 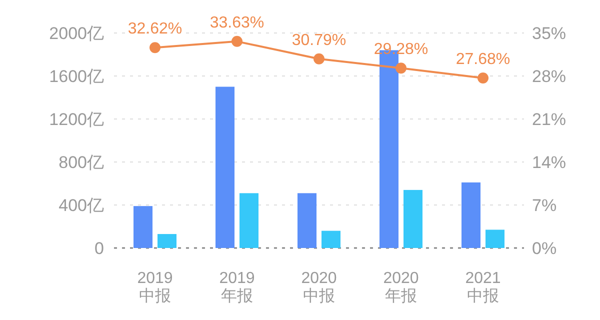 What do you see at coordinates (155, 29) in the screenshot?
I see `data-label: 32.62%` at bounding box center [155, 29].